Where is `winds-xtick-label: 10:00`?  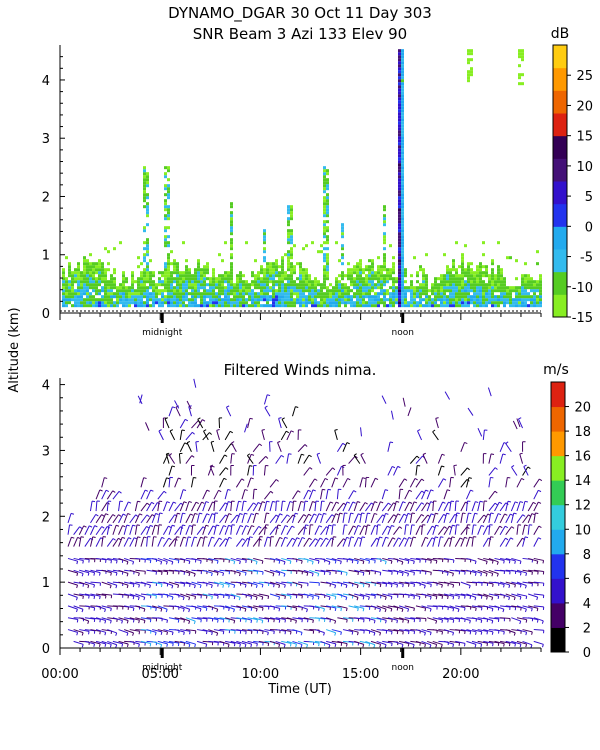 winds-xtick-label: 10:00 is located at coordinates (260, 674).